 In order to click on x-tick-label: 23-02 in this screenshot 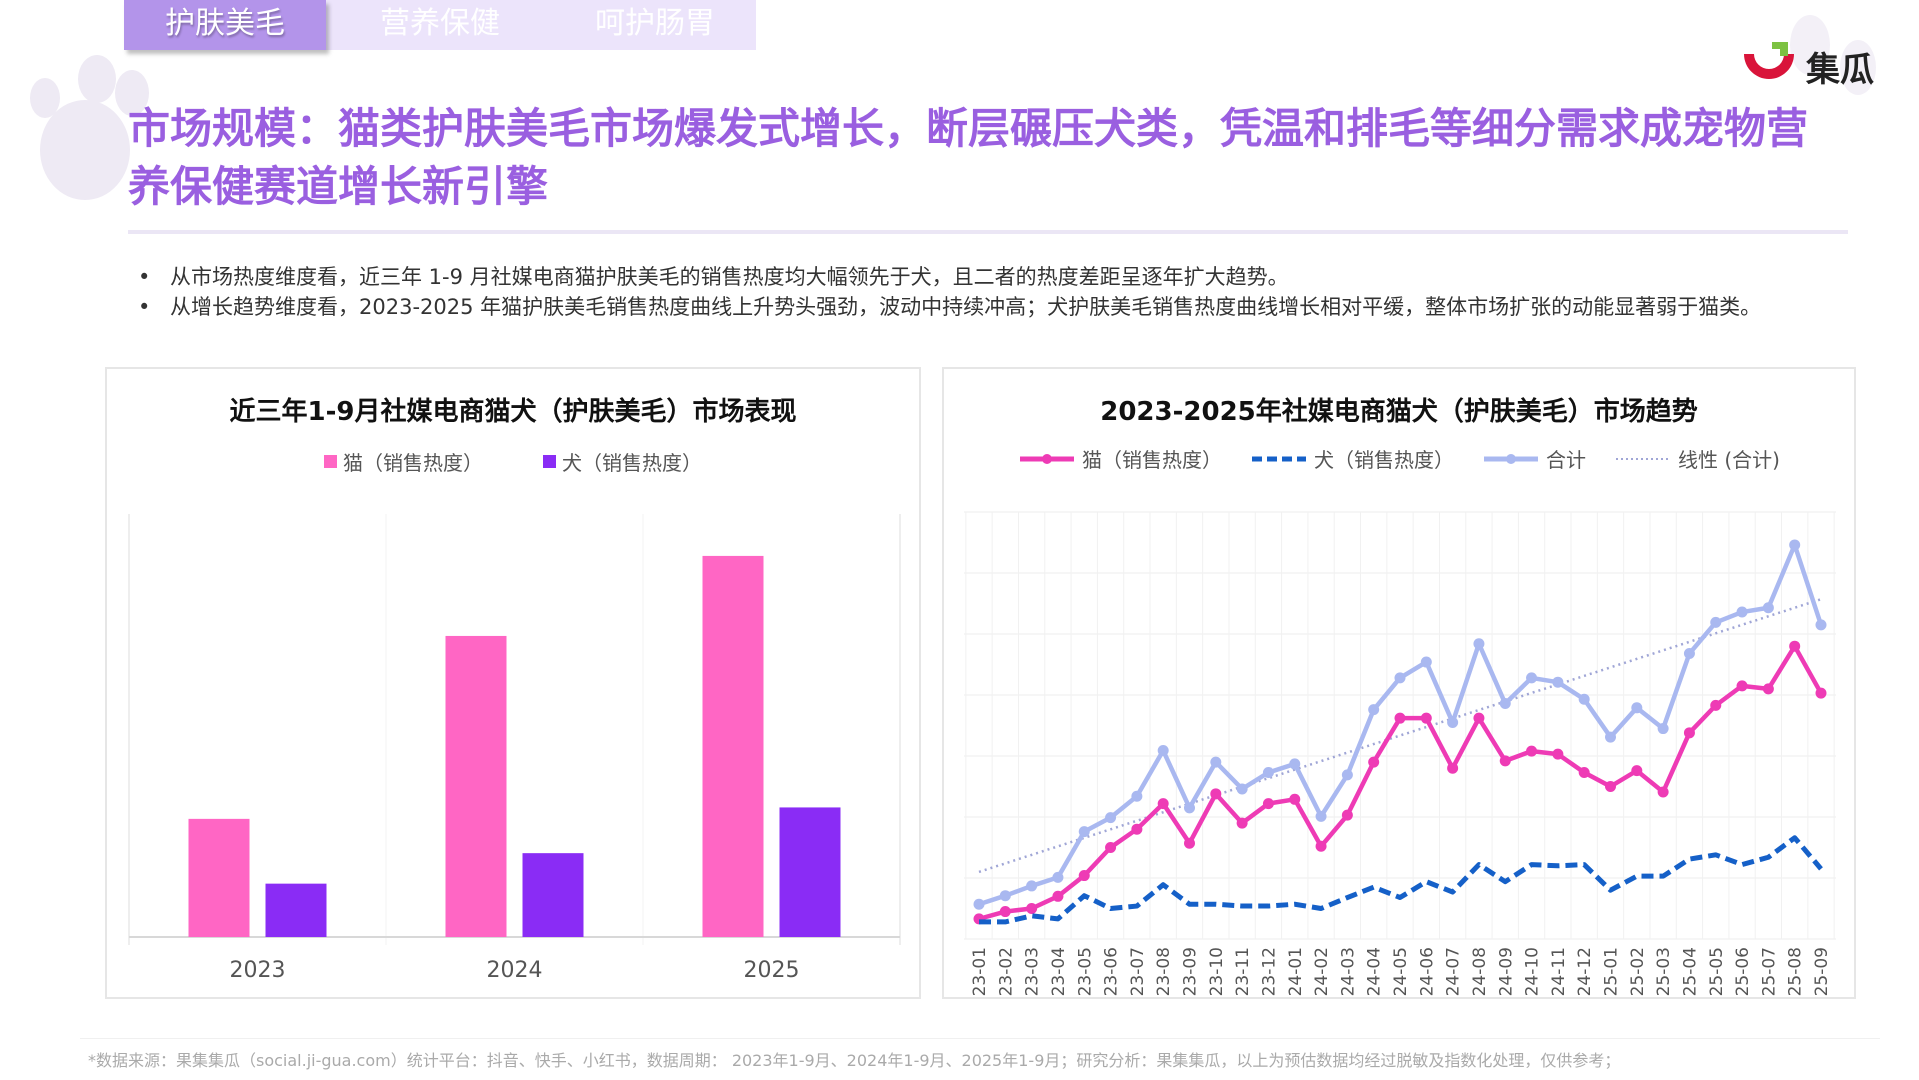, I will do `click(1006, 971)`.